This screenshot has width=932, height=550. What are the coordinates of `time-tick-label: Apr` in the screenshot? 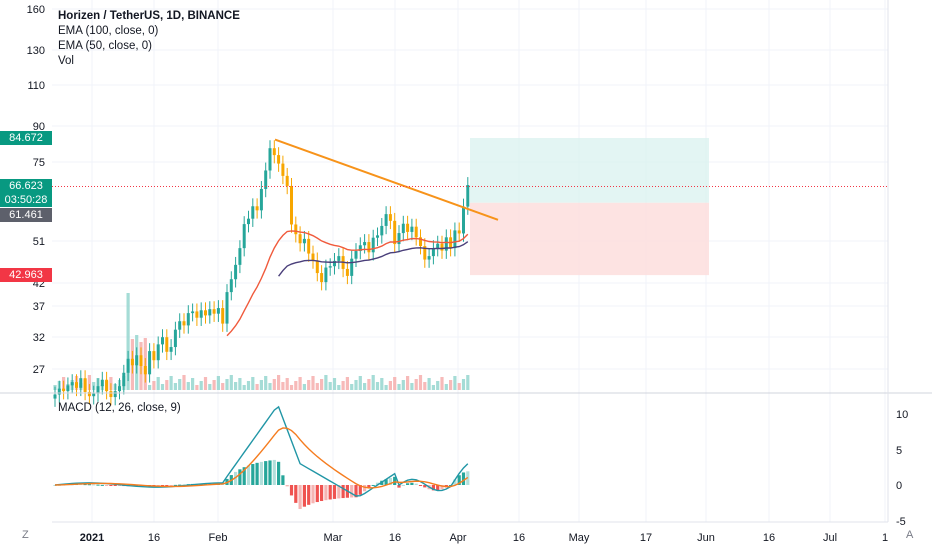 It's located at (457, 538).